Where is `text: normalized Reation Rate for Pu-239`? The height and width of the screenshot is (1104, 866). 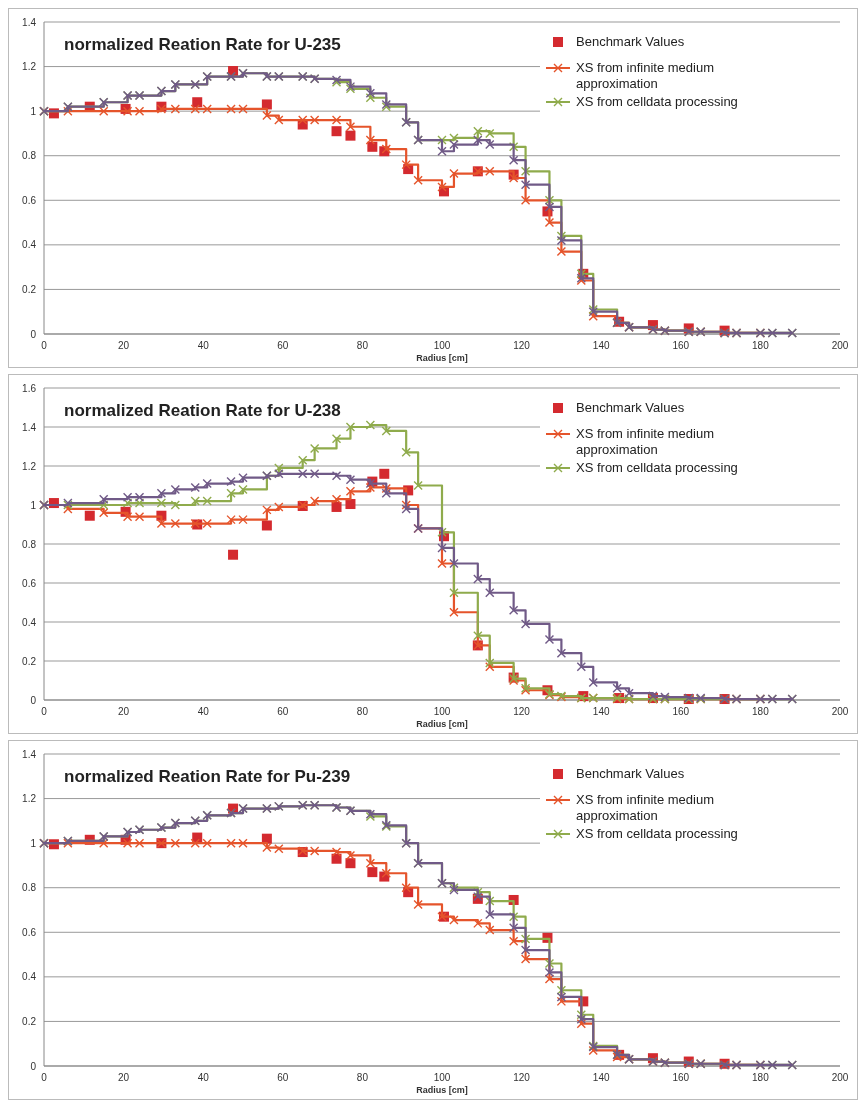 text: normalized Reation Rate for Pu-239 is located at coordinates (207, 776).